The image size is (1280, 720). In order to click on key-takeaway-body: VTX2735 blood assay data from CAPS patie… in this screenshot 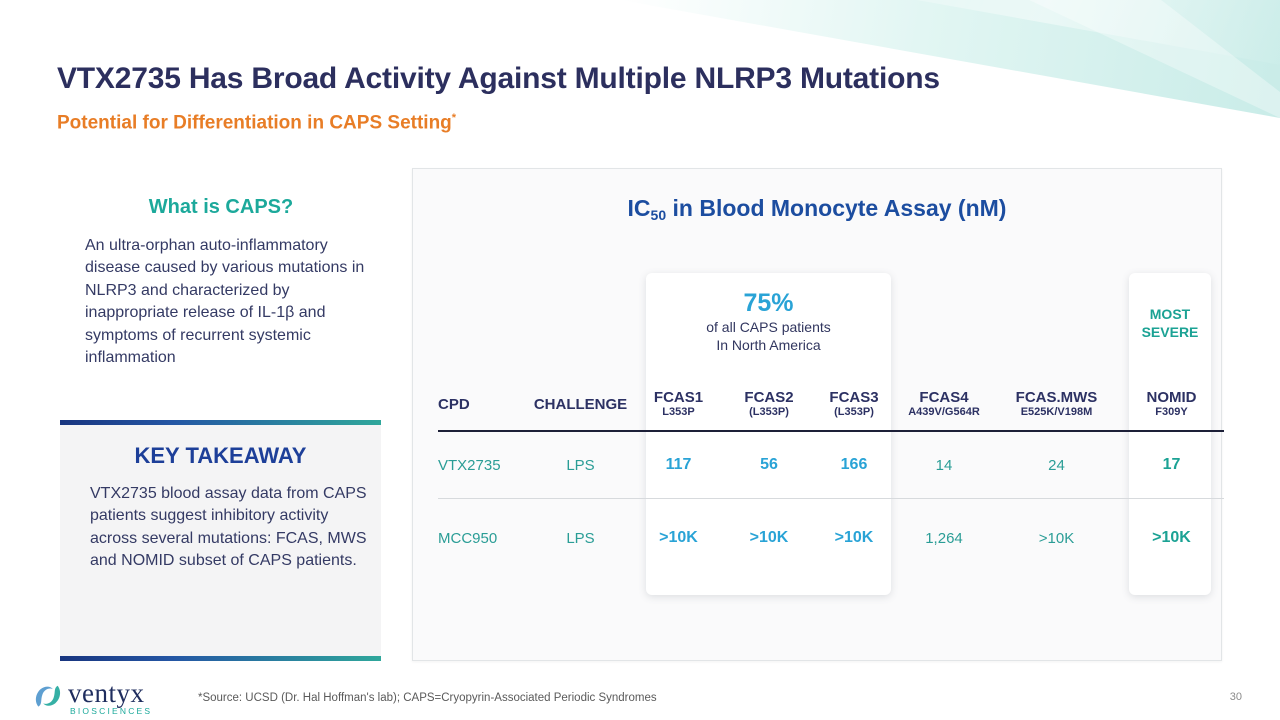, I will do `click(228, 527)`.